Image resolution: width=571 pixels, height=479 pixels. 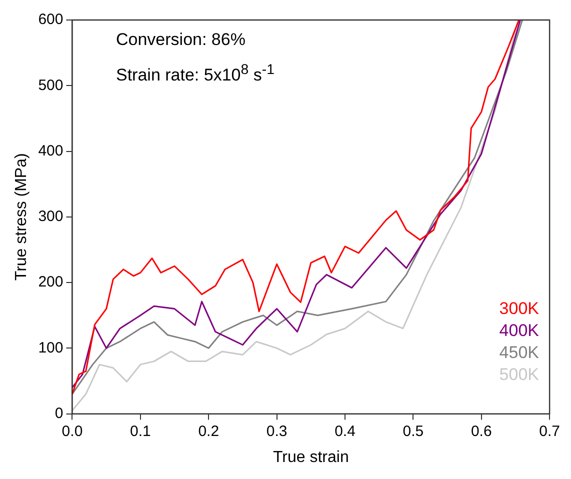 What do you see at coordinates (519, 331) in the screenshot?
I see `text: 400K` at bounding box center [519, 331].